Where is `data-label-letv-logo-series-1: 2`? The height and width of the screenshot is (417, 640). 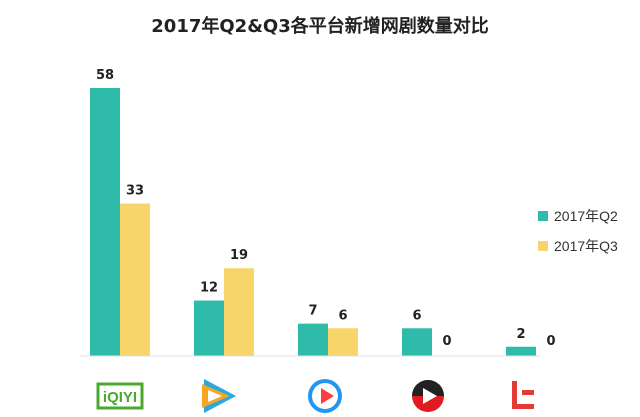 data-label-letv-logo-series-1: 2 is located at coordinates (520, 334).